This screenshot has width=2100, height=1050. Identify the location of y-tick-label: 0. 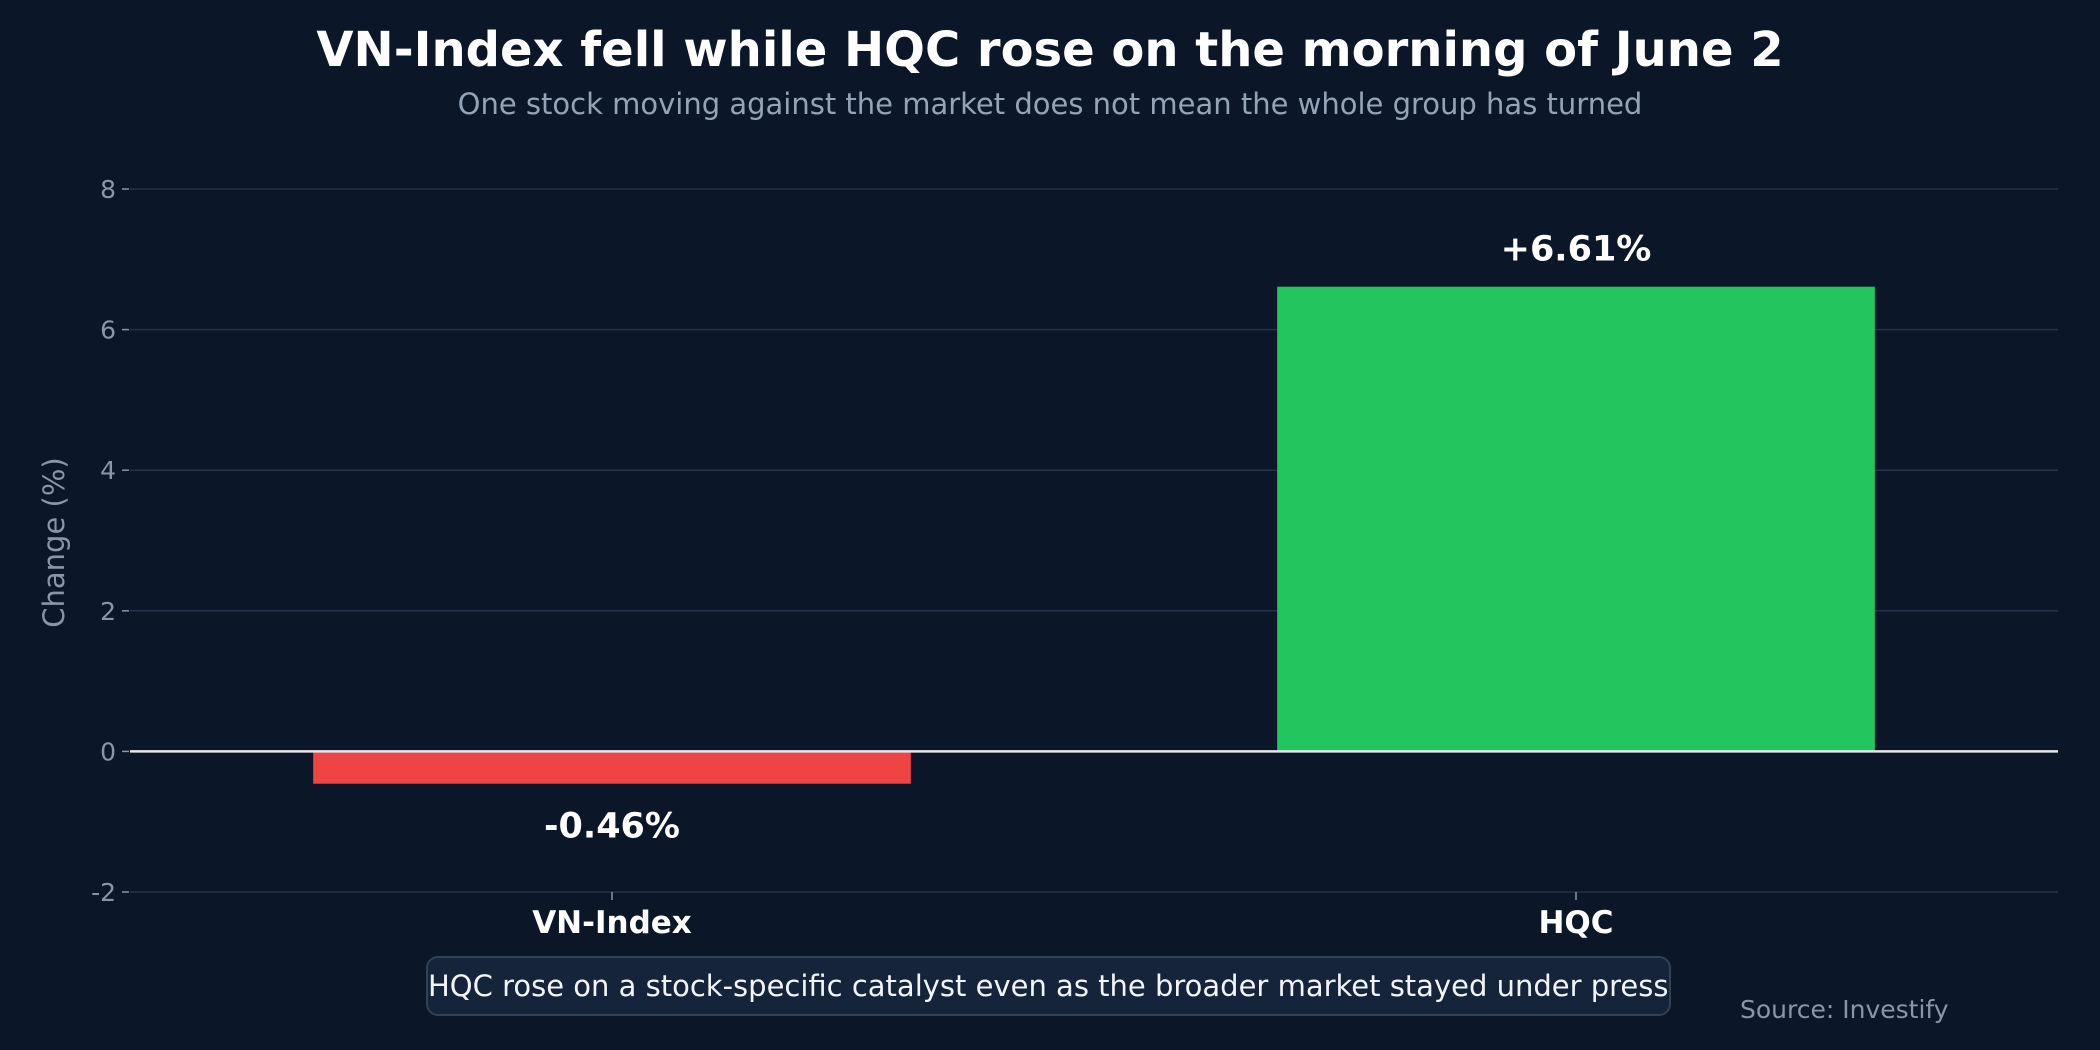
(108, 751).